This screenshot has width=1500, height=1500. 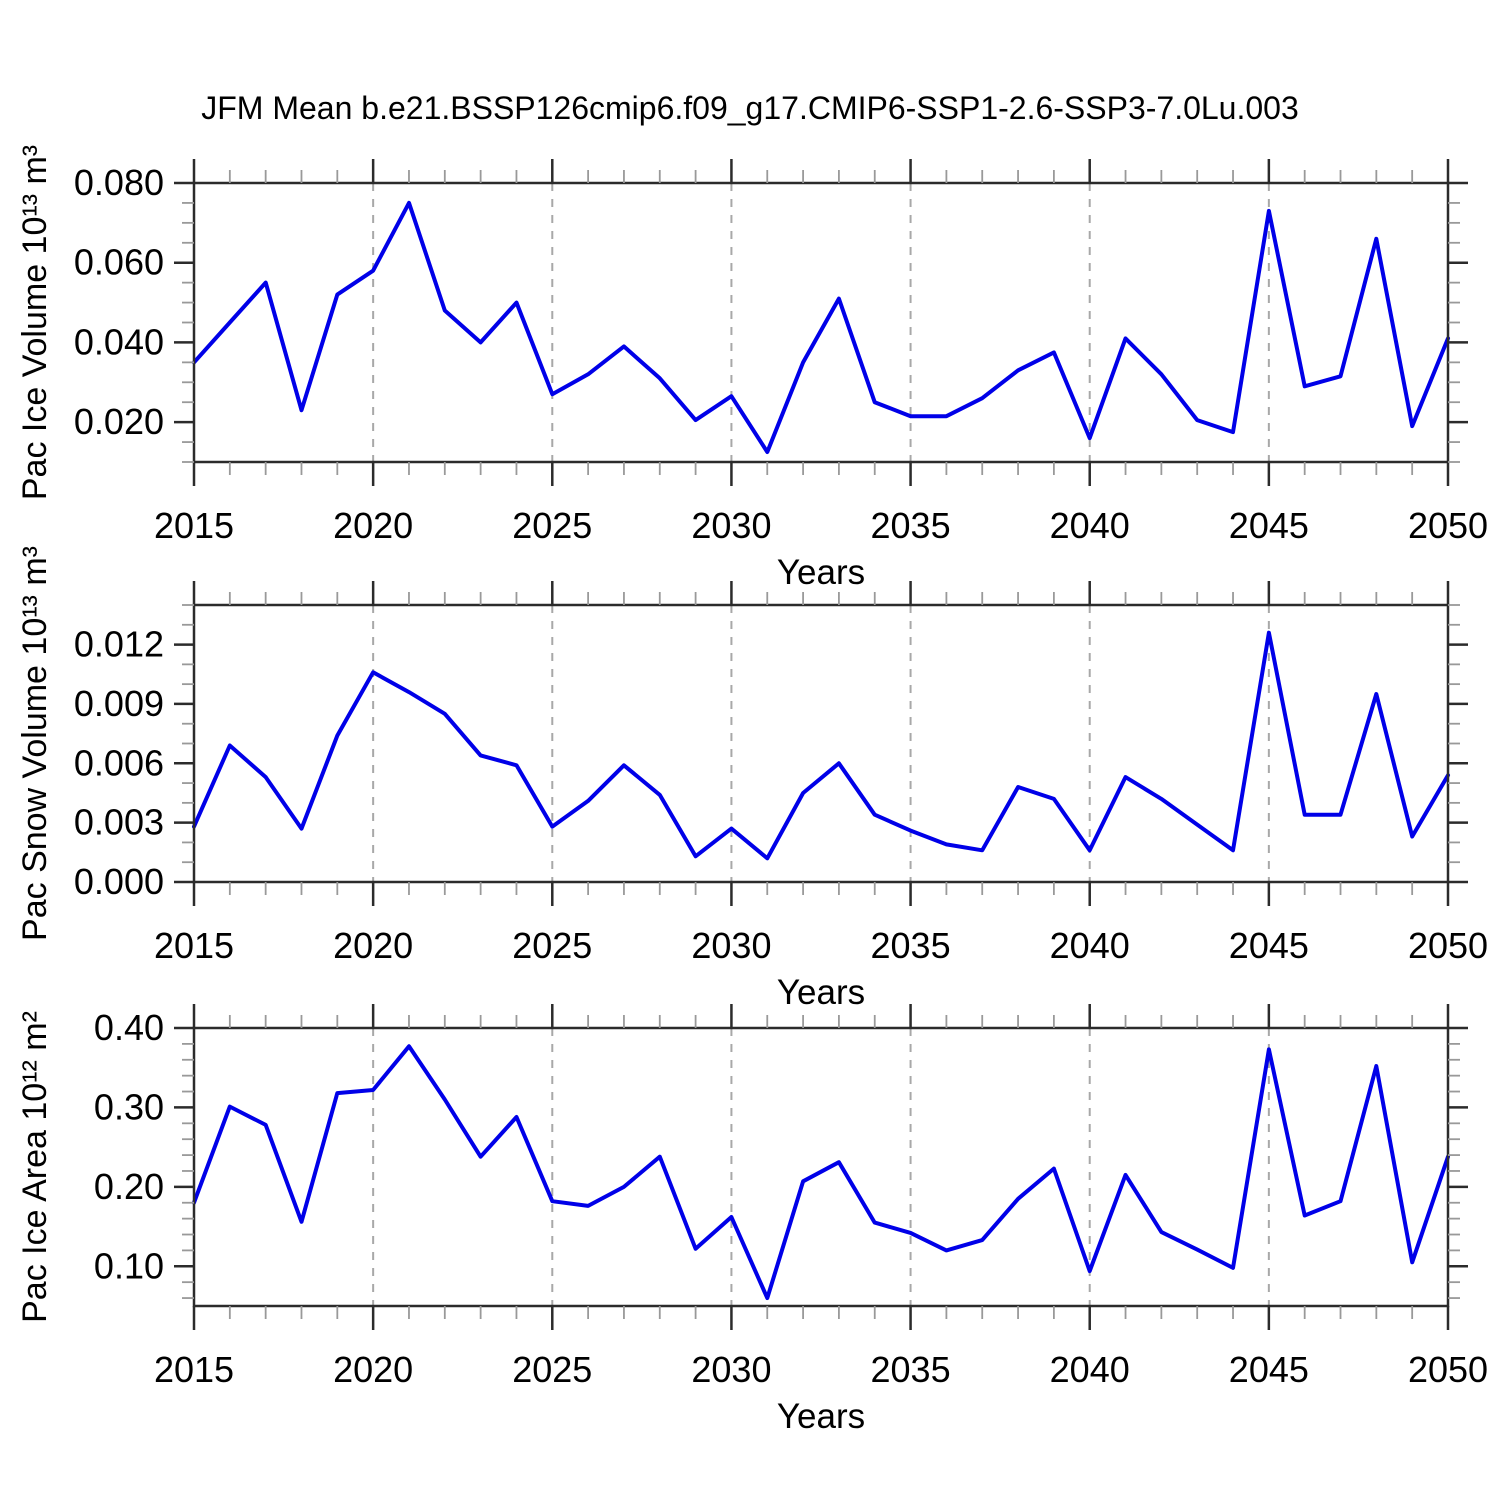 What do you see at coordinates (129, 1186) in the screenshot?
I see `y-tick-label: 0.20` at bounding box center [129, 1186].